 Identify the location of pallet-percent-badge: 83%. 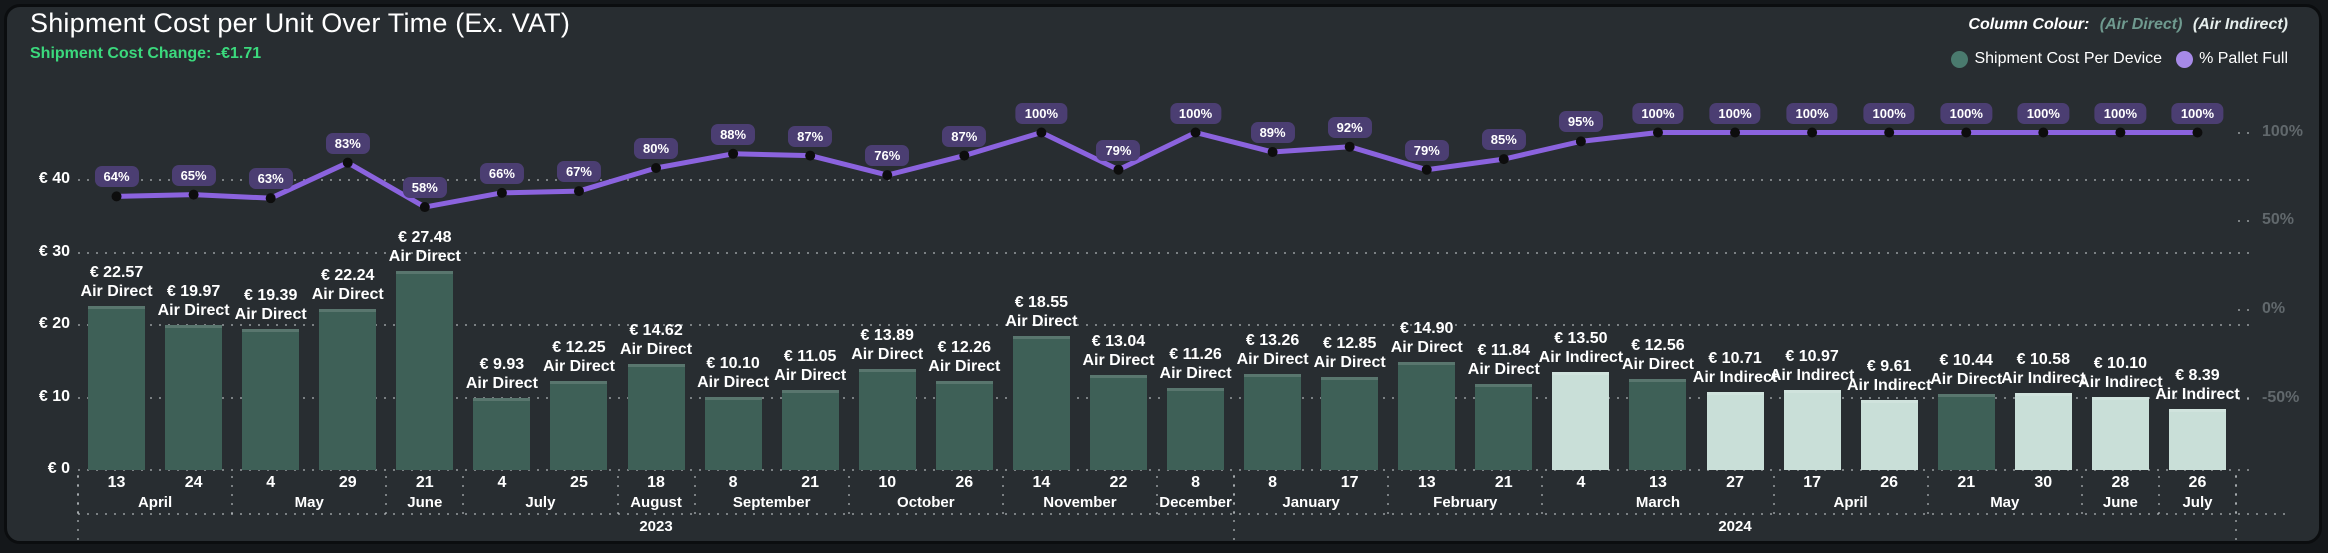
(347, 143).